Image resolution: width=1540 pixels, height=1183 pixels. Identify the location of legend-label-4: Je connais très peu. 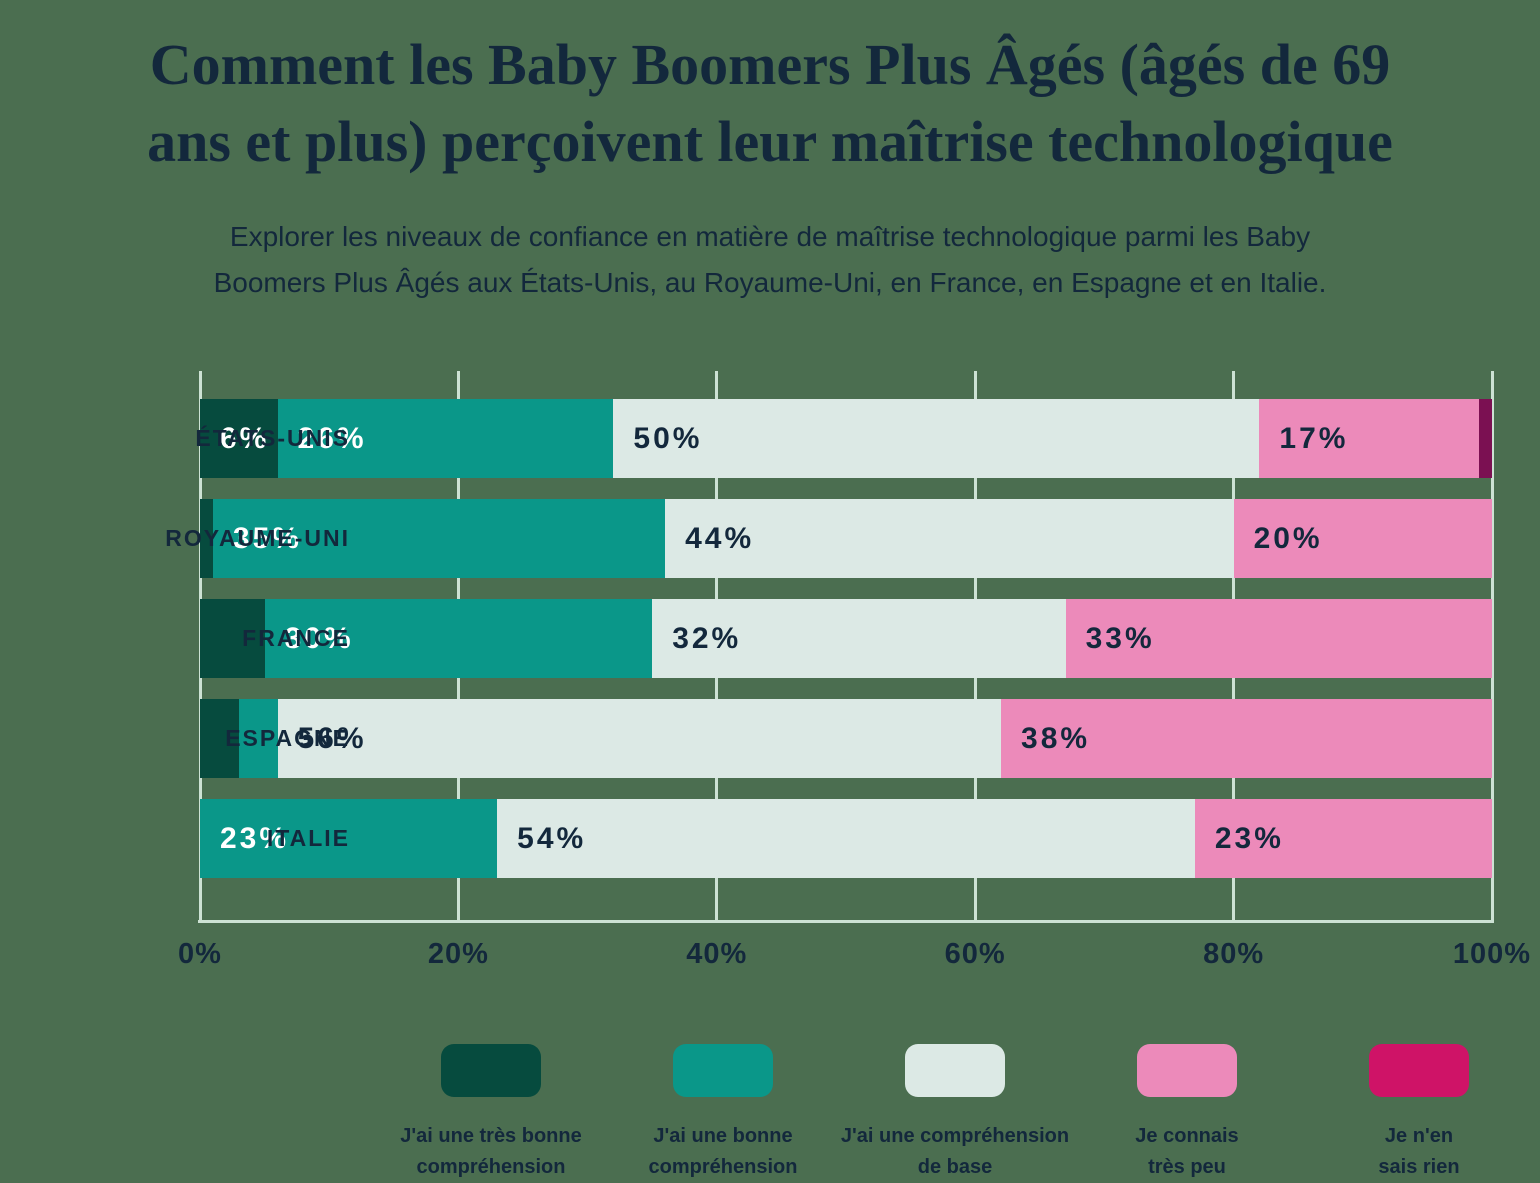
(1187, 1151).